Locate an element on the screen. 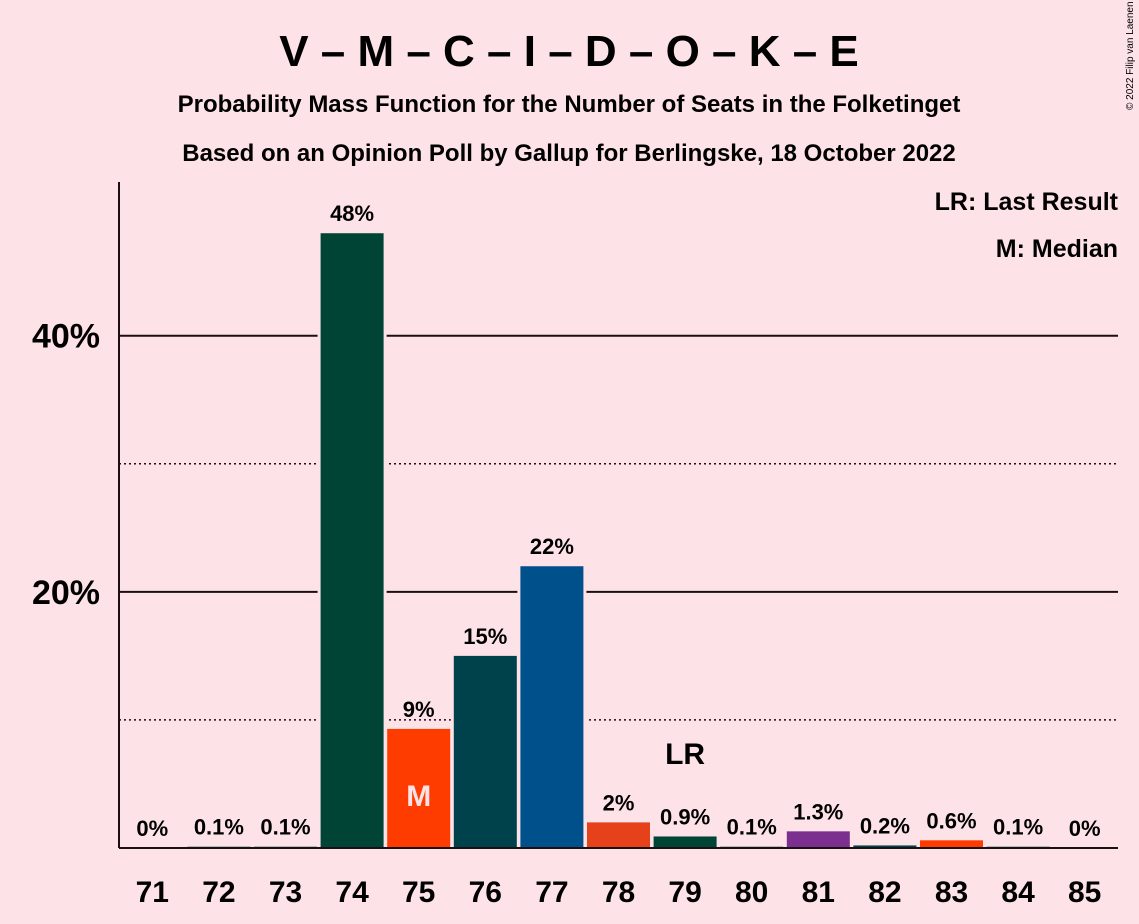  copyright-notice: © 2022 Filip van Laenen is located at coordinates (1130, 55).